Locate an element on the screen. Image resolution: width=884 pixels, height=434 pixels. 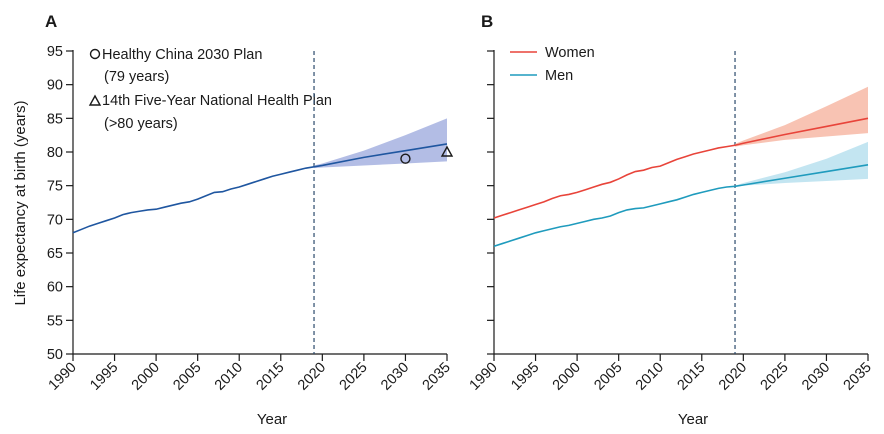
panel-b-label: B is located at coordinates (487, 21).